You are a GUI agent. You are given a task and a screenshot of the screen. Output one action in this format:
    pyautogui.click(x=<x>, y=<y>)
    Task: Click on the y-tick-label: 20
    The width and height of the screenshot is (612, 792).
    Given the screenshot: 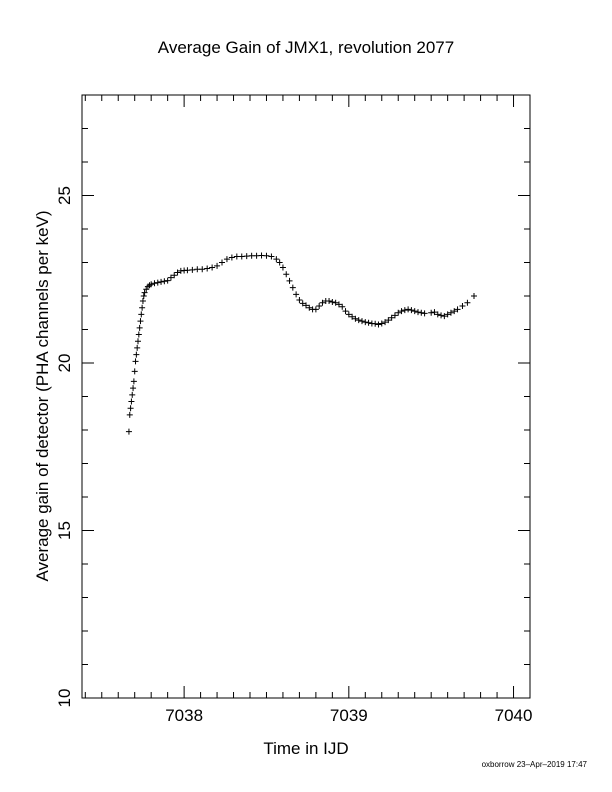 What is the action you would take?
    pyautogui.click(x=64, y=363)
    